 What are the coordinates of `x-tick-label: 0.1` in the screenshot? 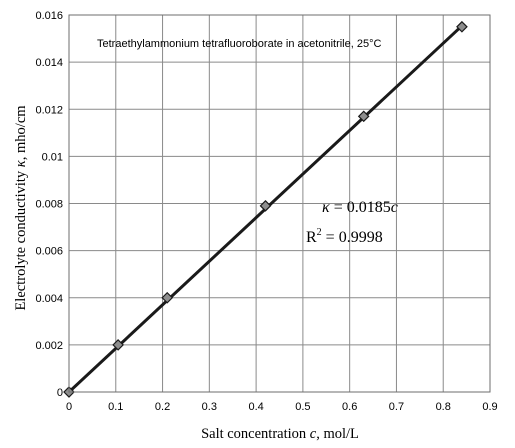 It's located at (115, 407).